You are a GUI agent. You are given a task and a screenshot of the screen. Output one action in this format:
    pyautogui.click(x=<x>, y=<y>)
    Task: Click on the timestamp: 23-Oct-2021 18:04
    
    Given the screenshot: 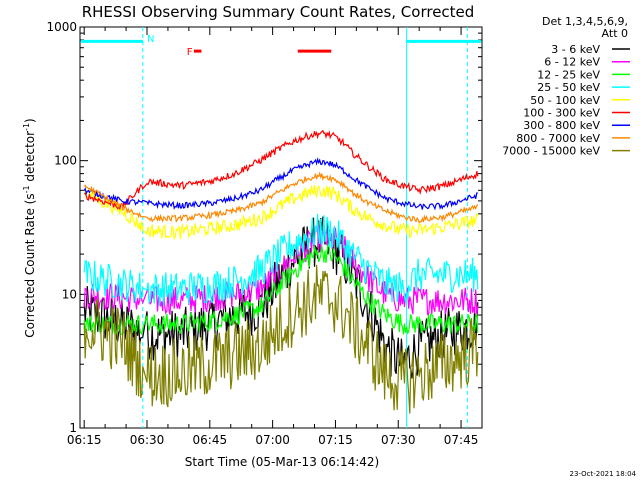 What is the action you would take?
    pyautogui.click(x=603, y=474)
    